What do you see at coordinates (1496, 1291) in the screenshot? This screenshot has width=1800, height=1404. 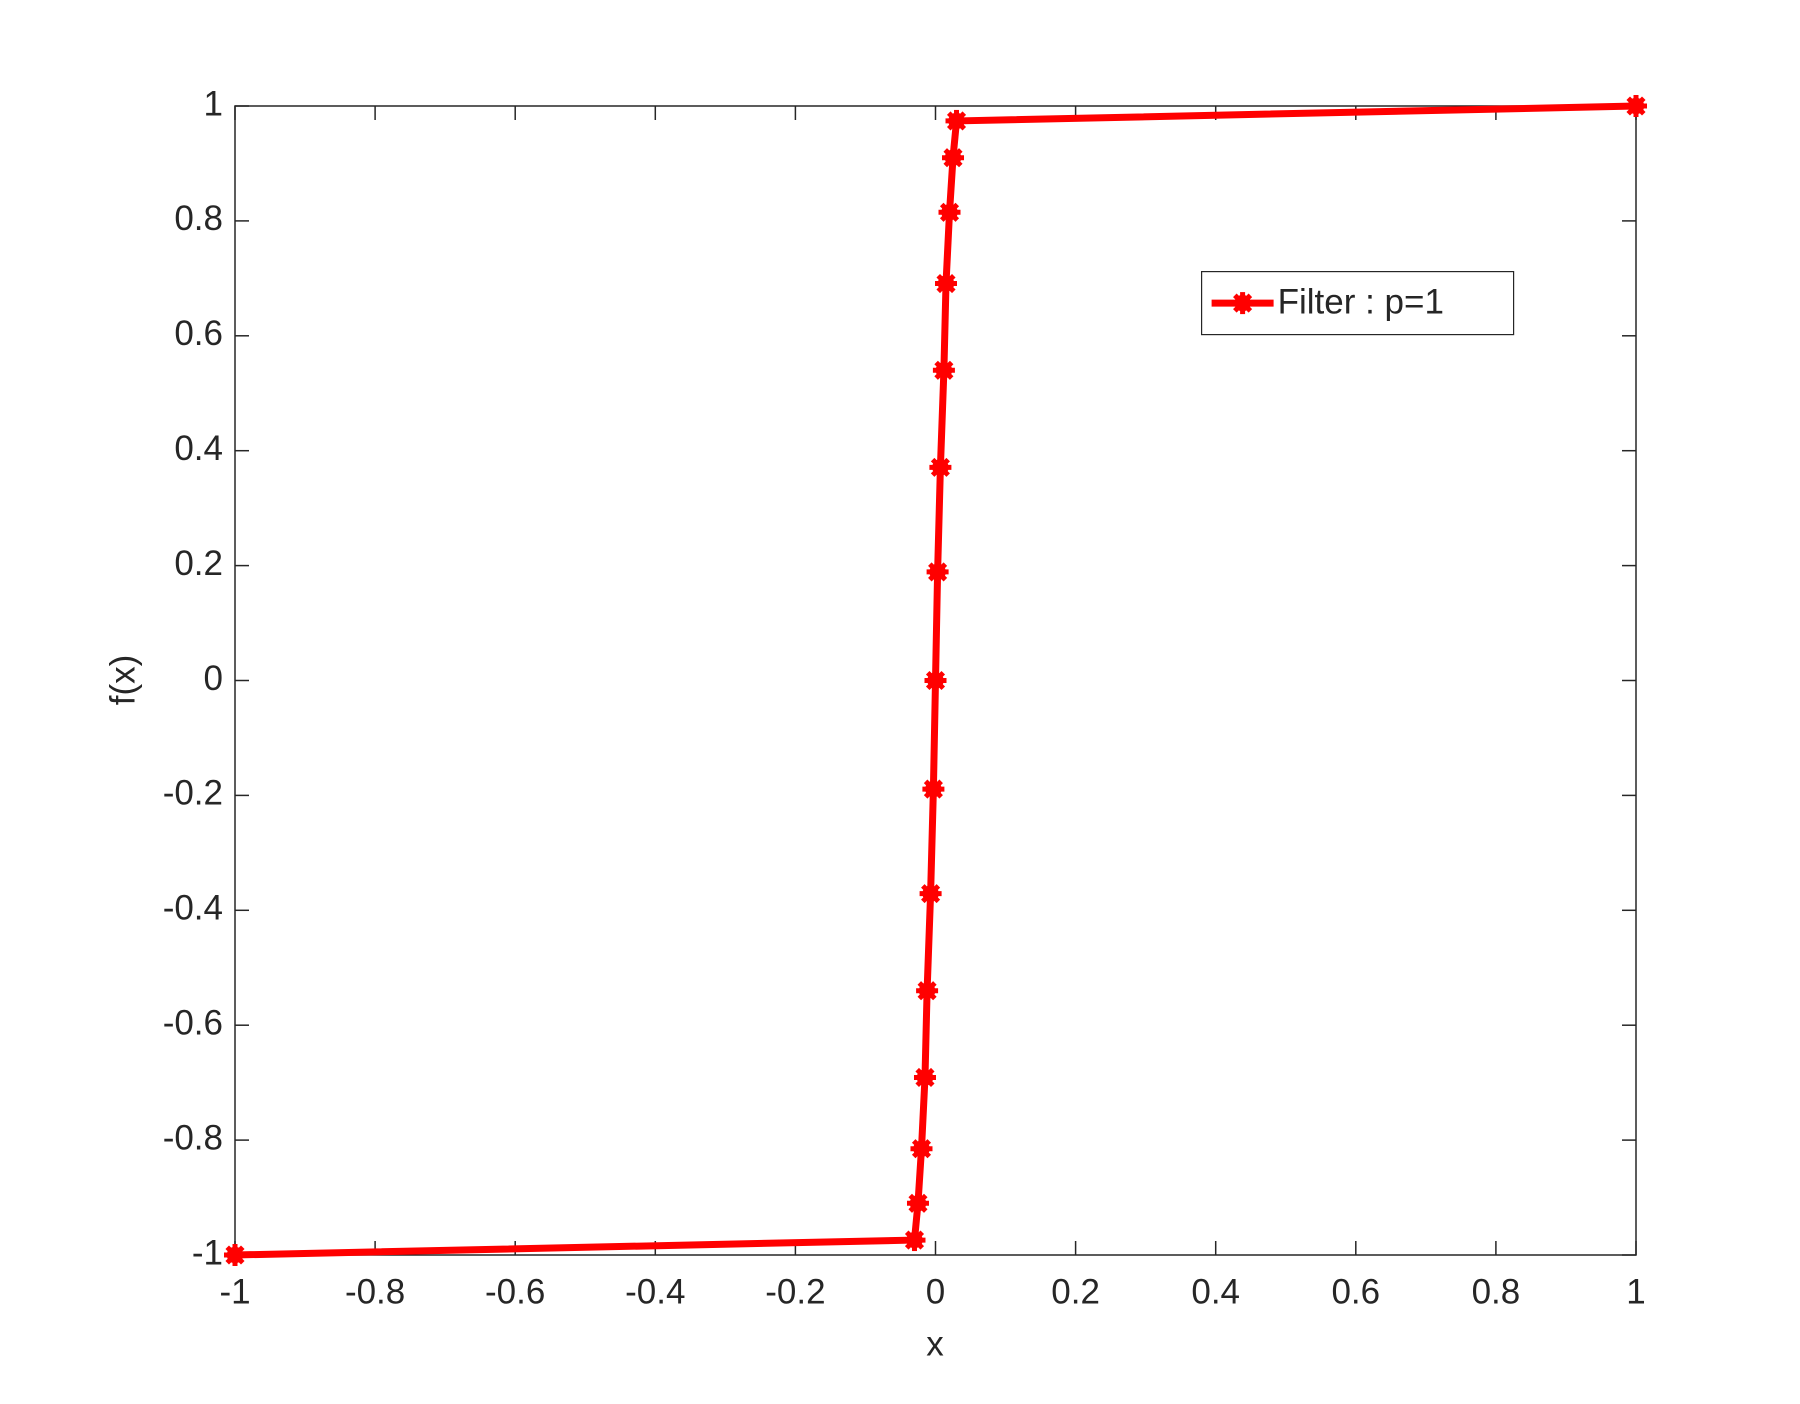 I see `x-tick-label: 0.8` at bounding box center [1496, 1291].